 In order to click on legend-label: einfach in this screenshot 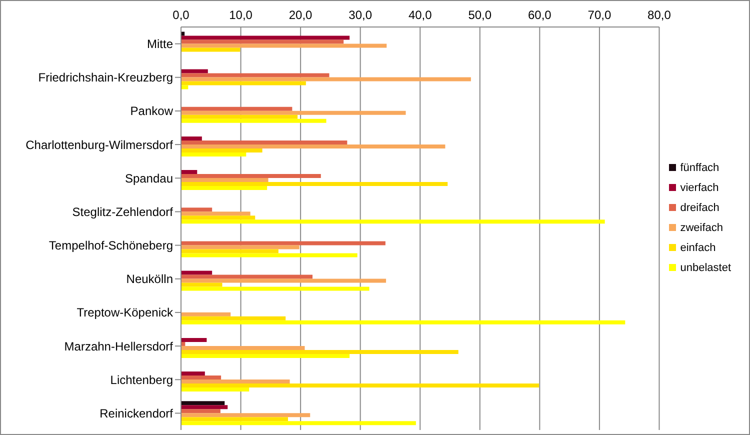, I will do `click(698, 248)`.